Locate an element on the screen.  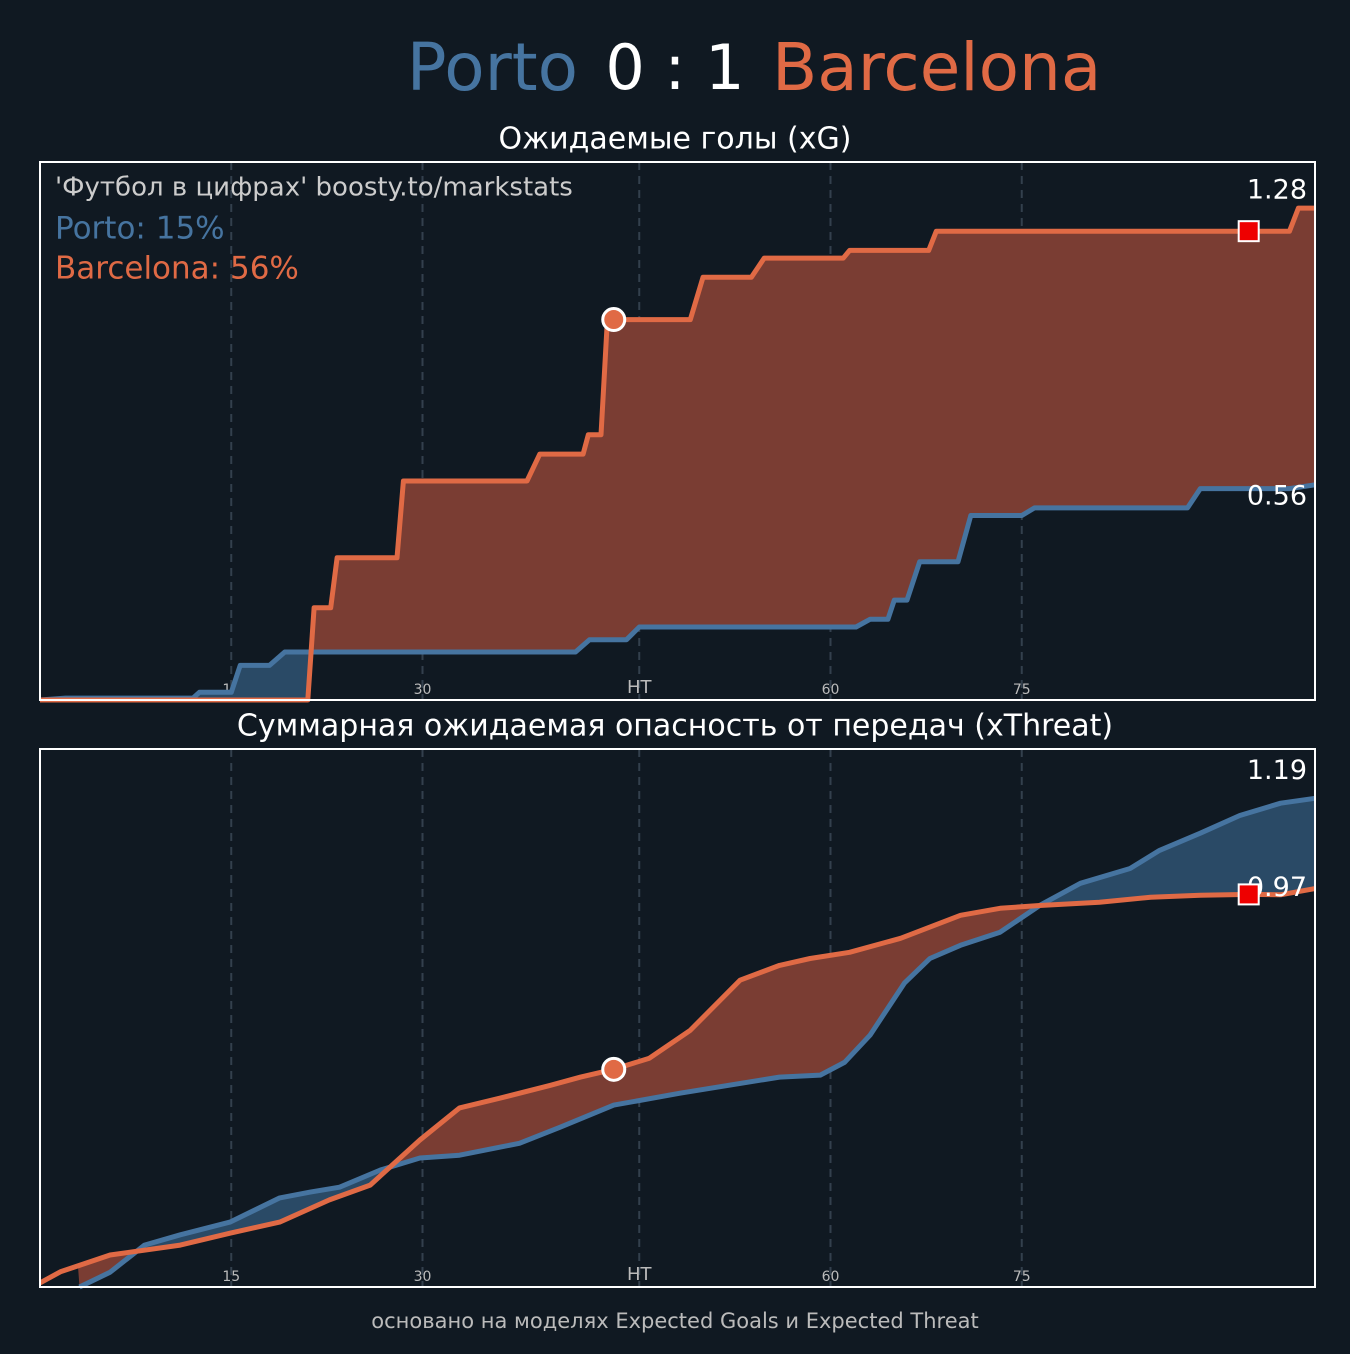
away-team: Barcelona is located at coordinates (936, 67).